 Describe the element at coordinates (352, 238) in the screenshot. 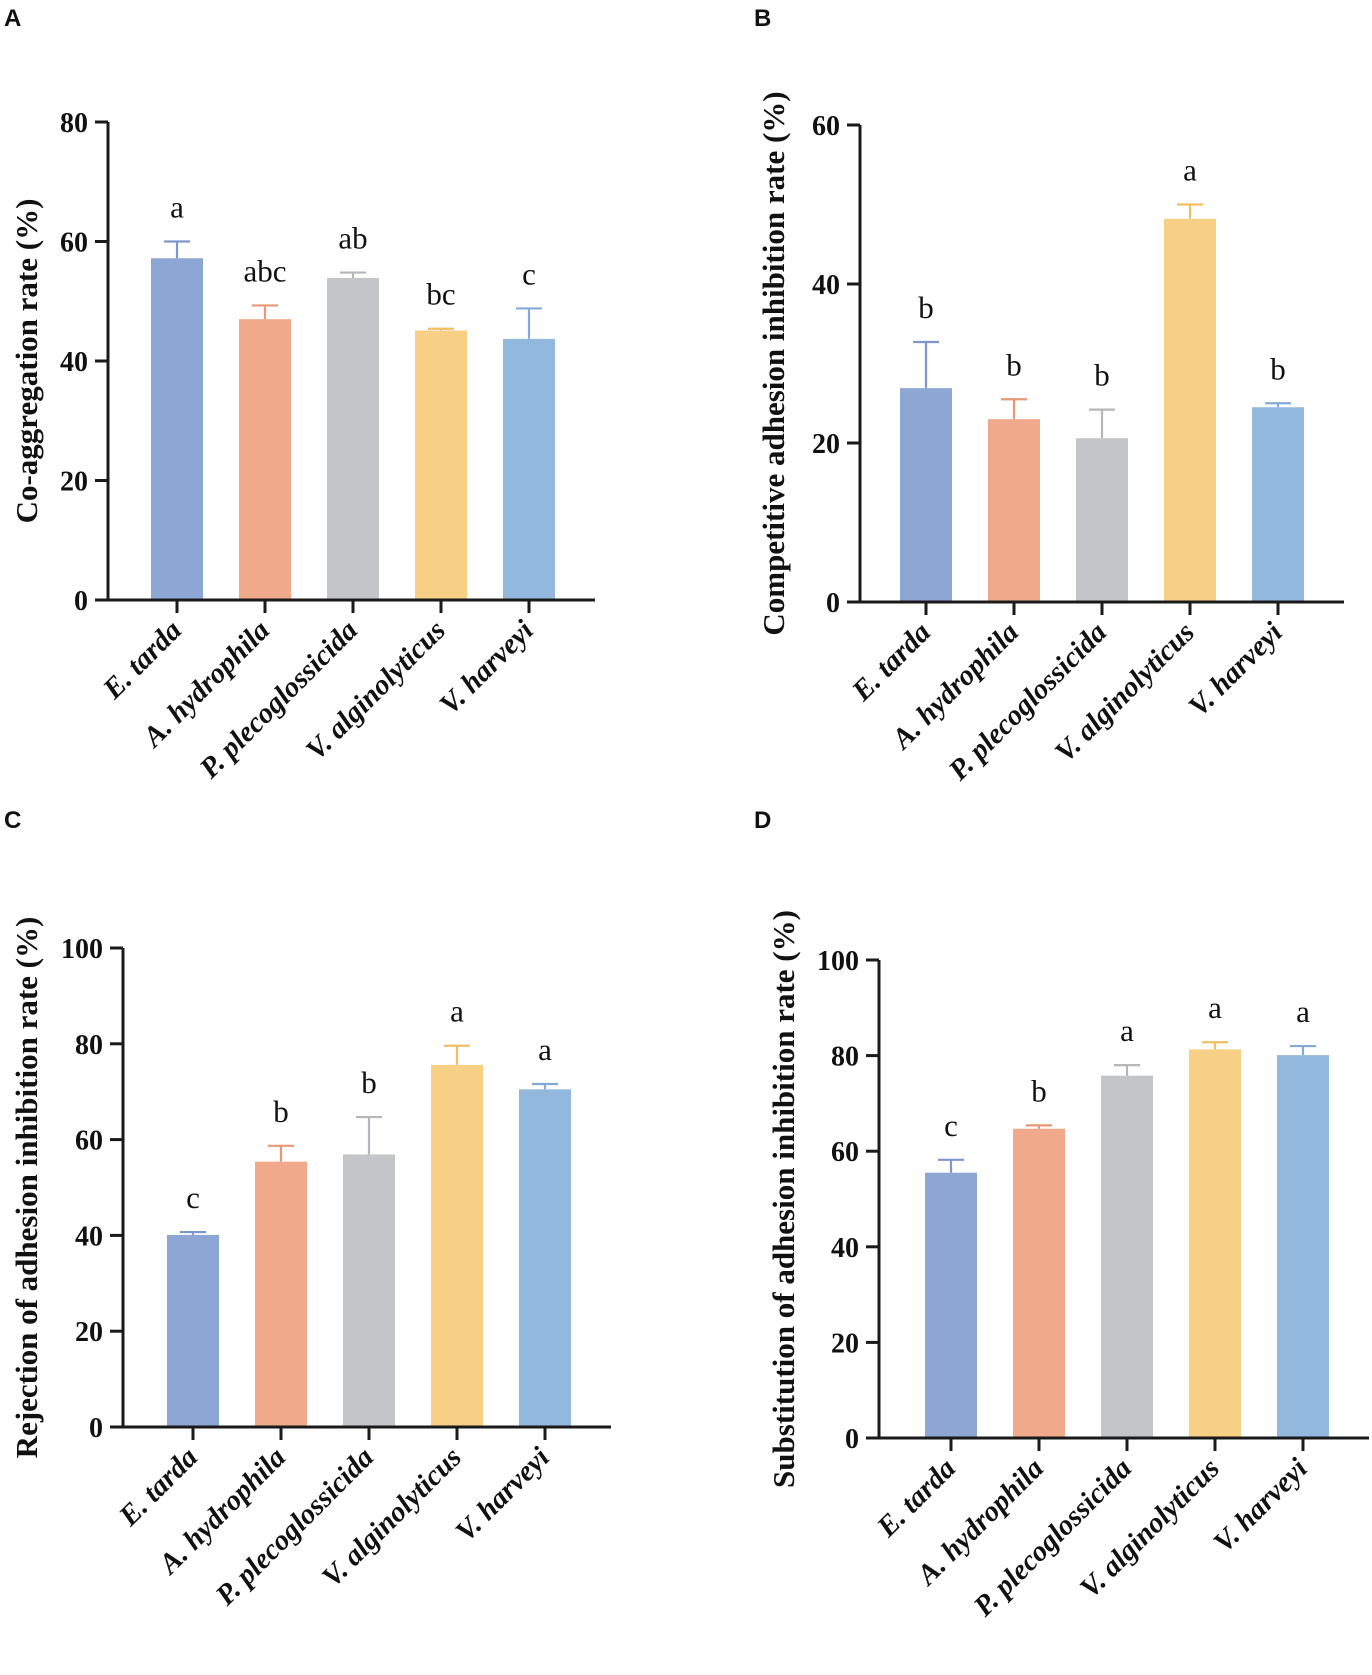

I see `significance-label: ab` at that location.